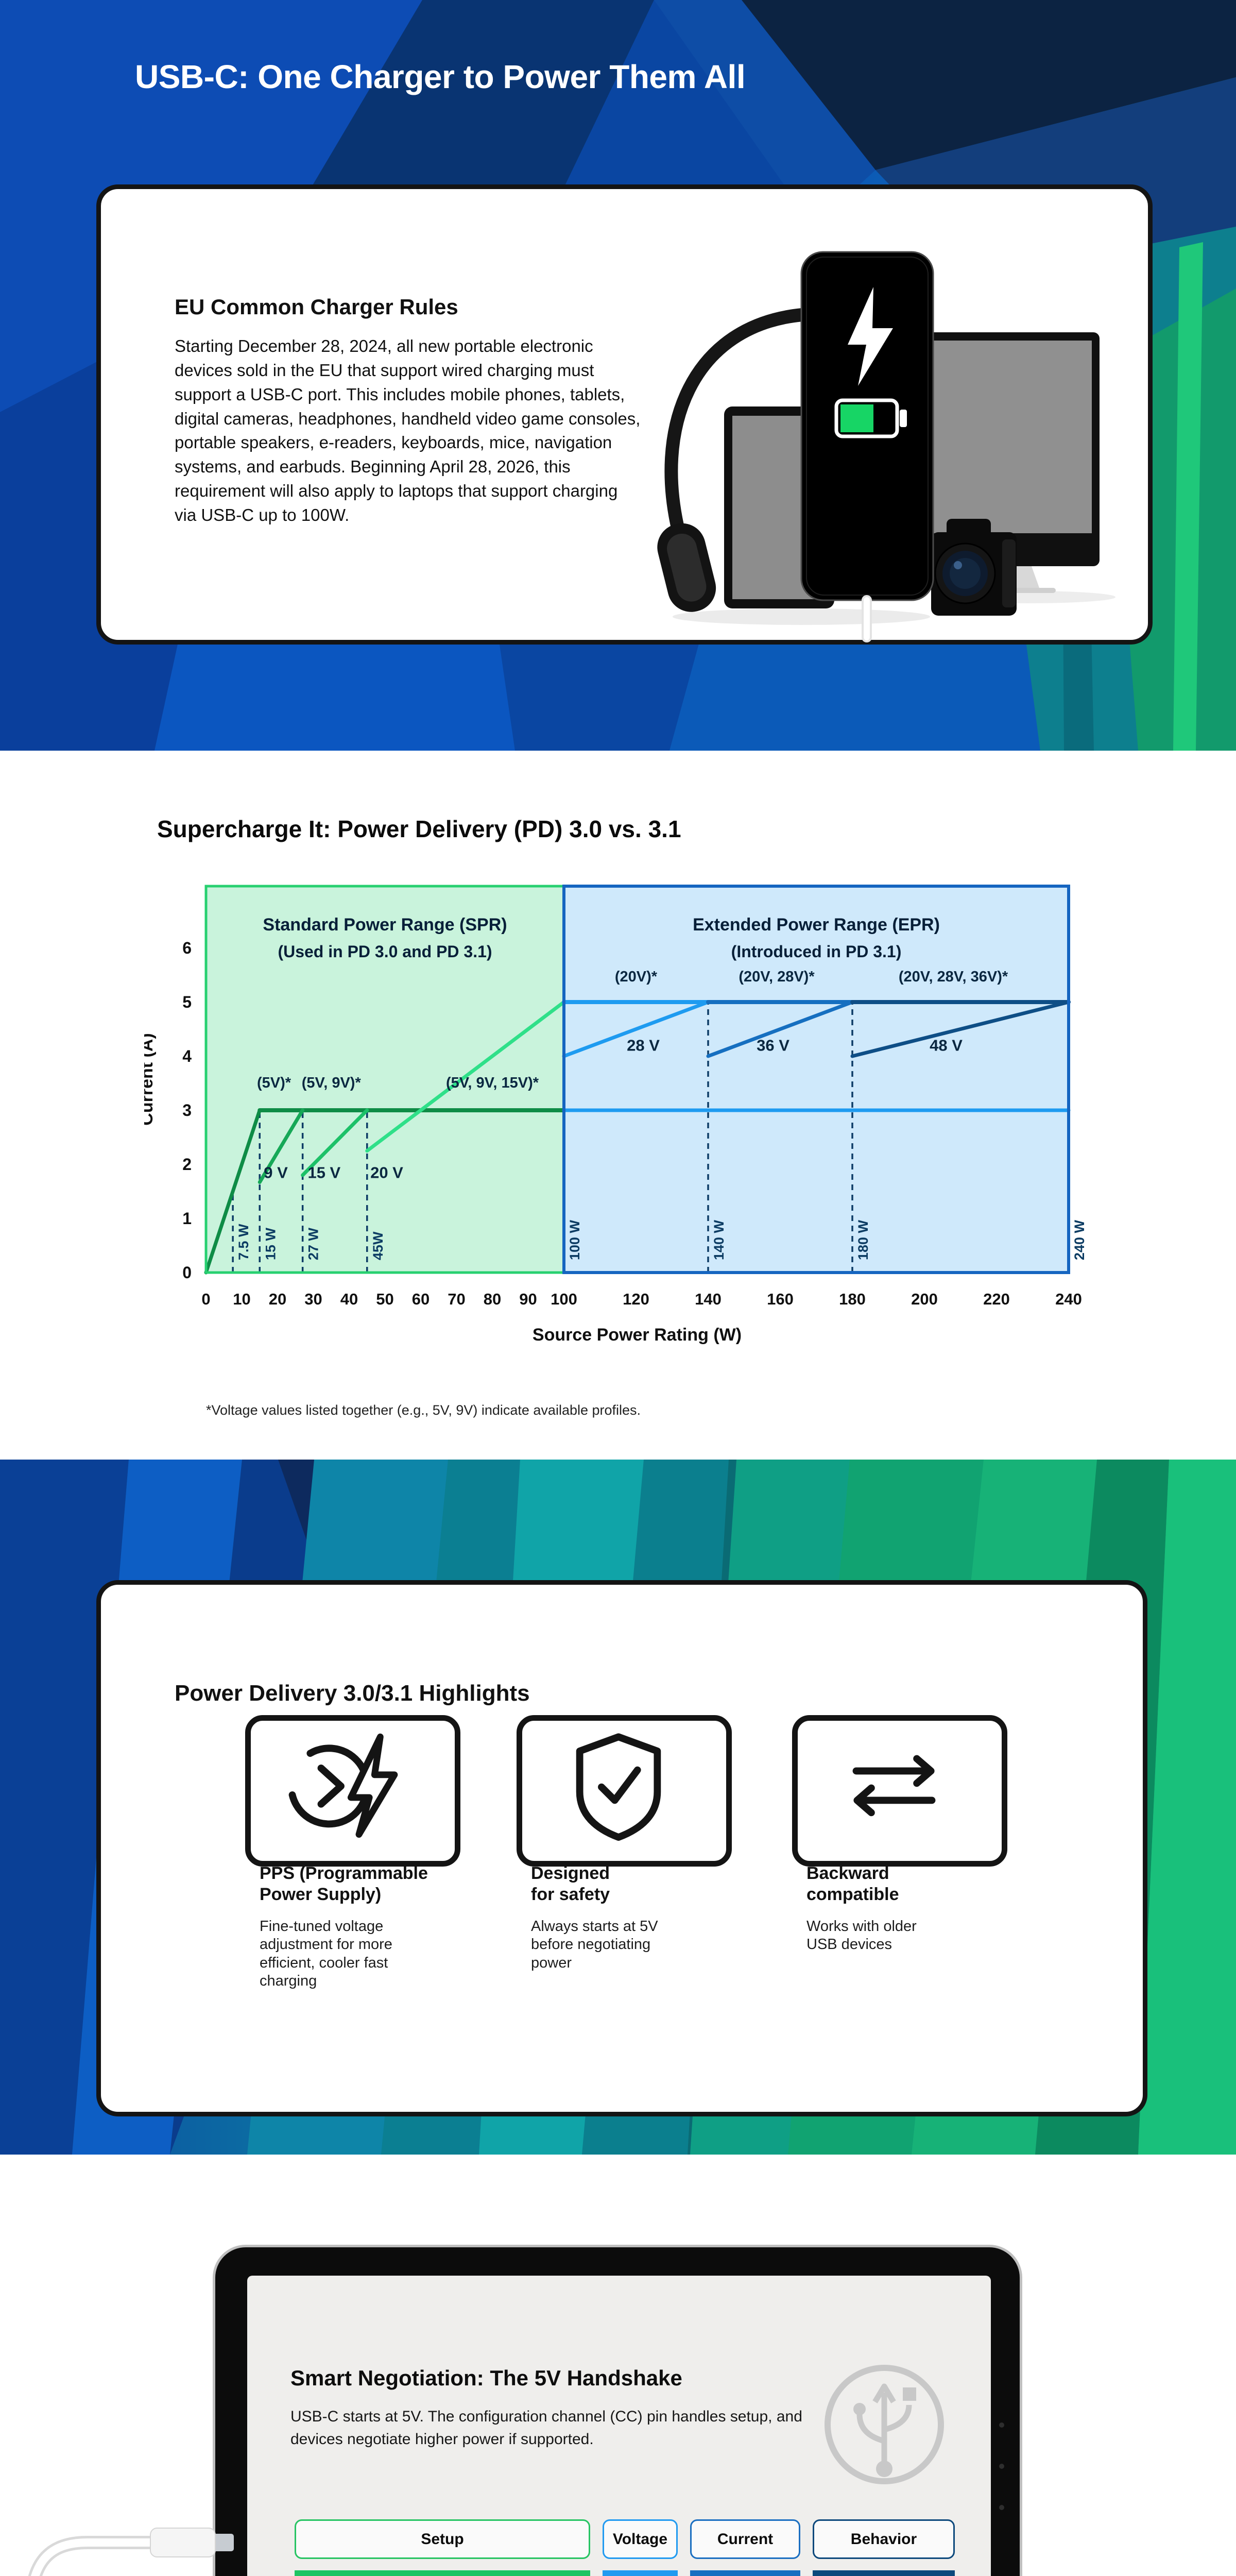  I want to click on shield-check-icon, so click(618, 1787).